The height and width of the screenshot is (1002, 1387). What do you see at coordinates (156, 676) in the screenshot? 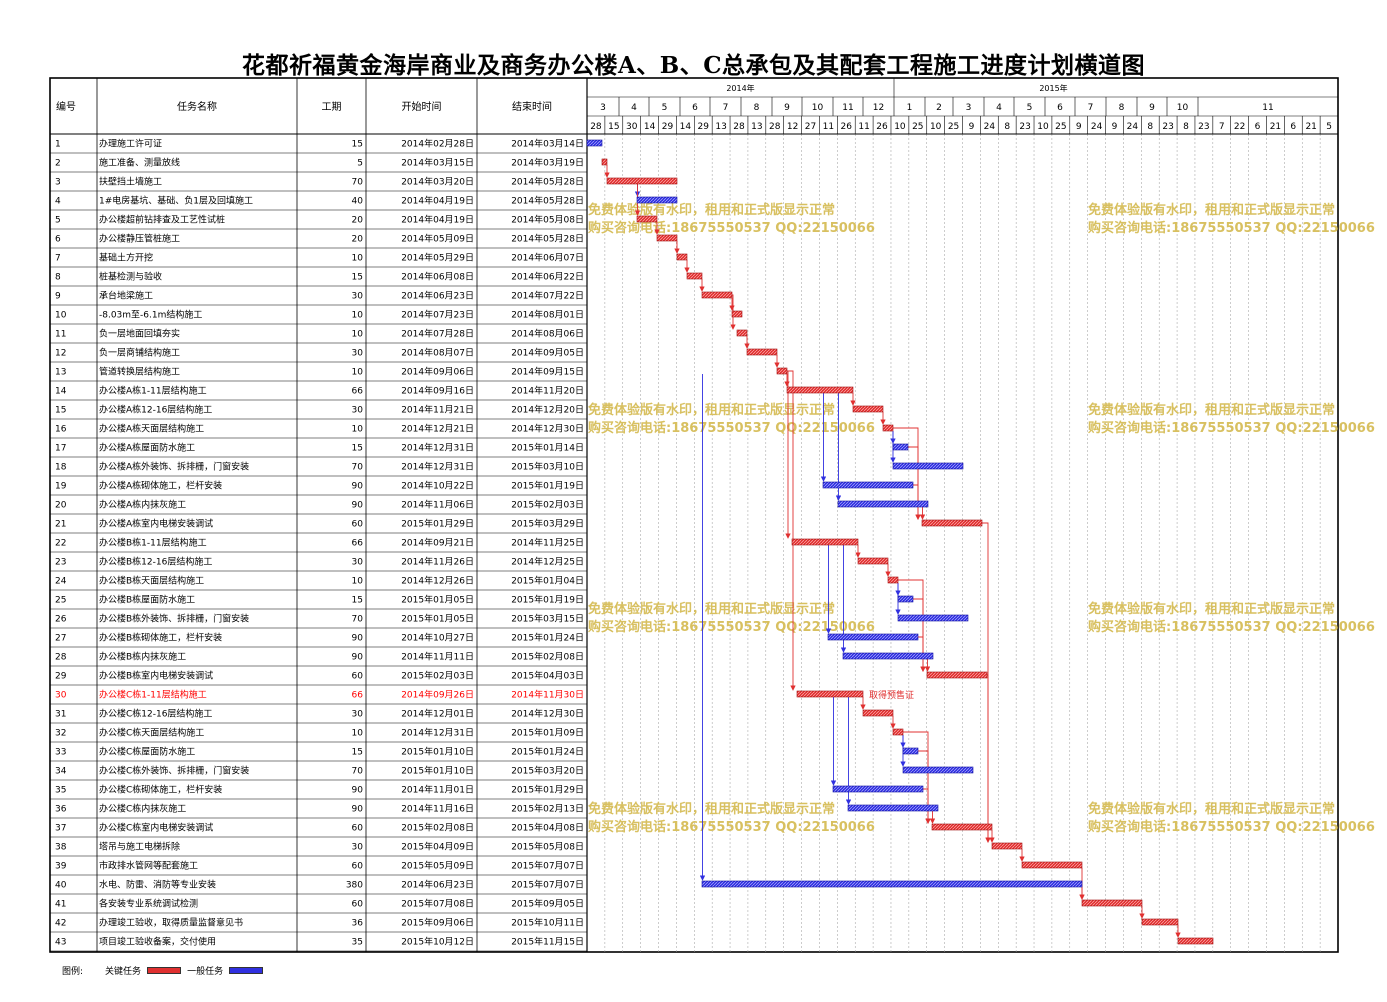
I see `task-name: 办公楼B栋室内电梯安装调试` at bounding box center [156, 676].